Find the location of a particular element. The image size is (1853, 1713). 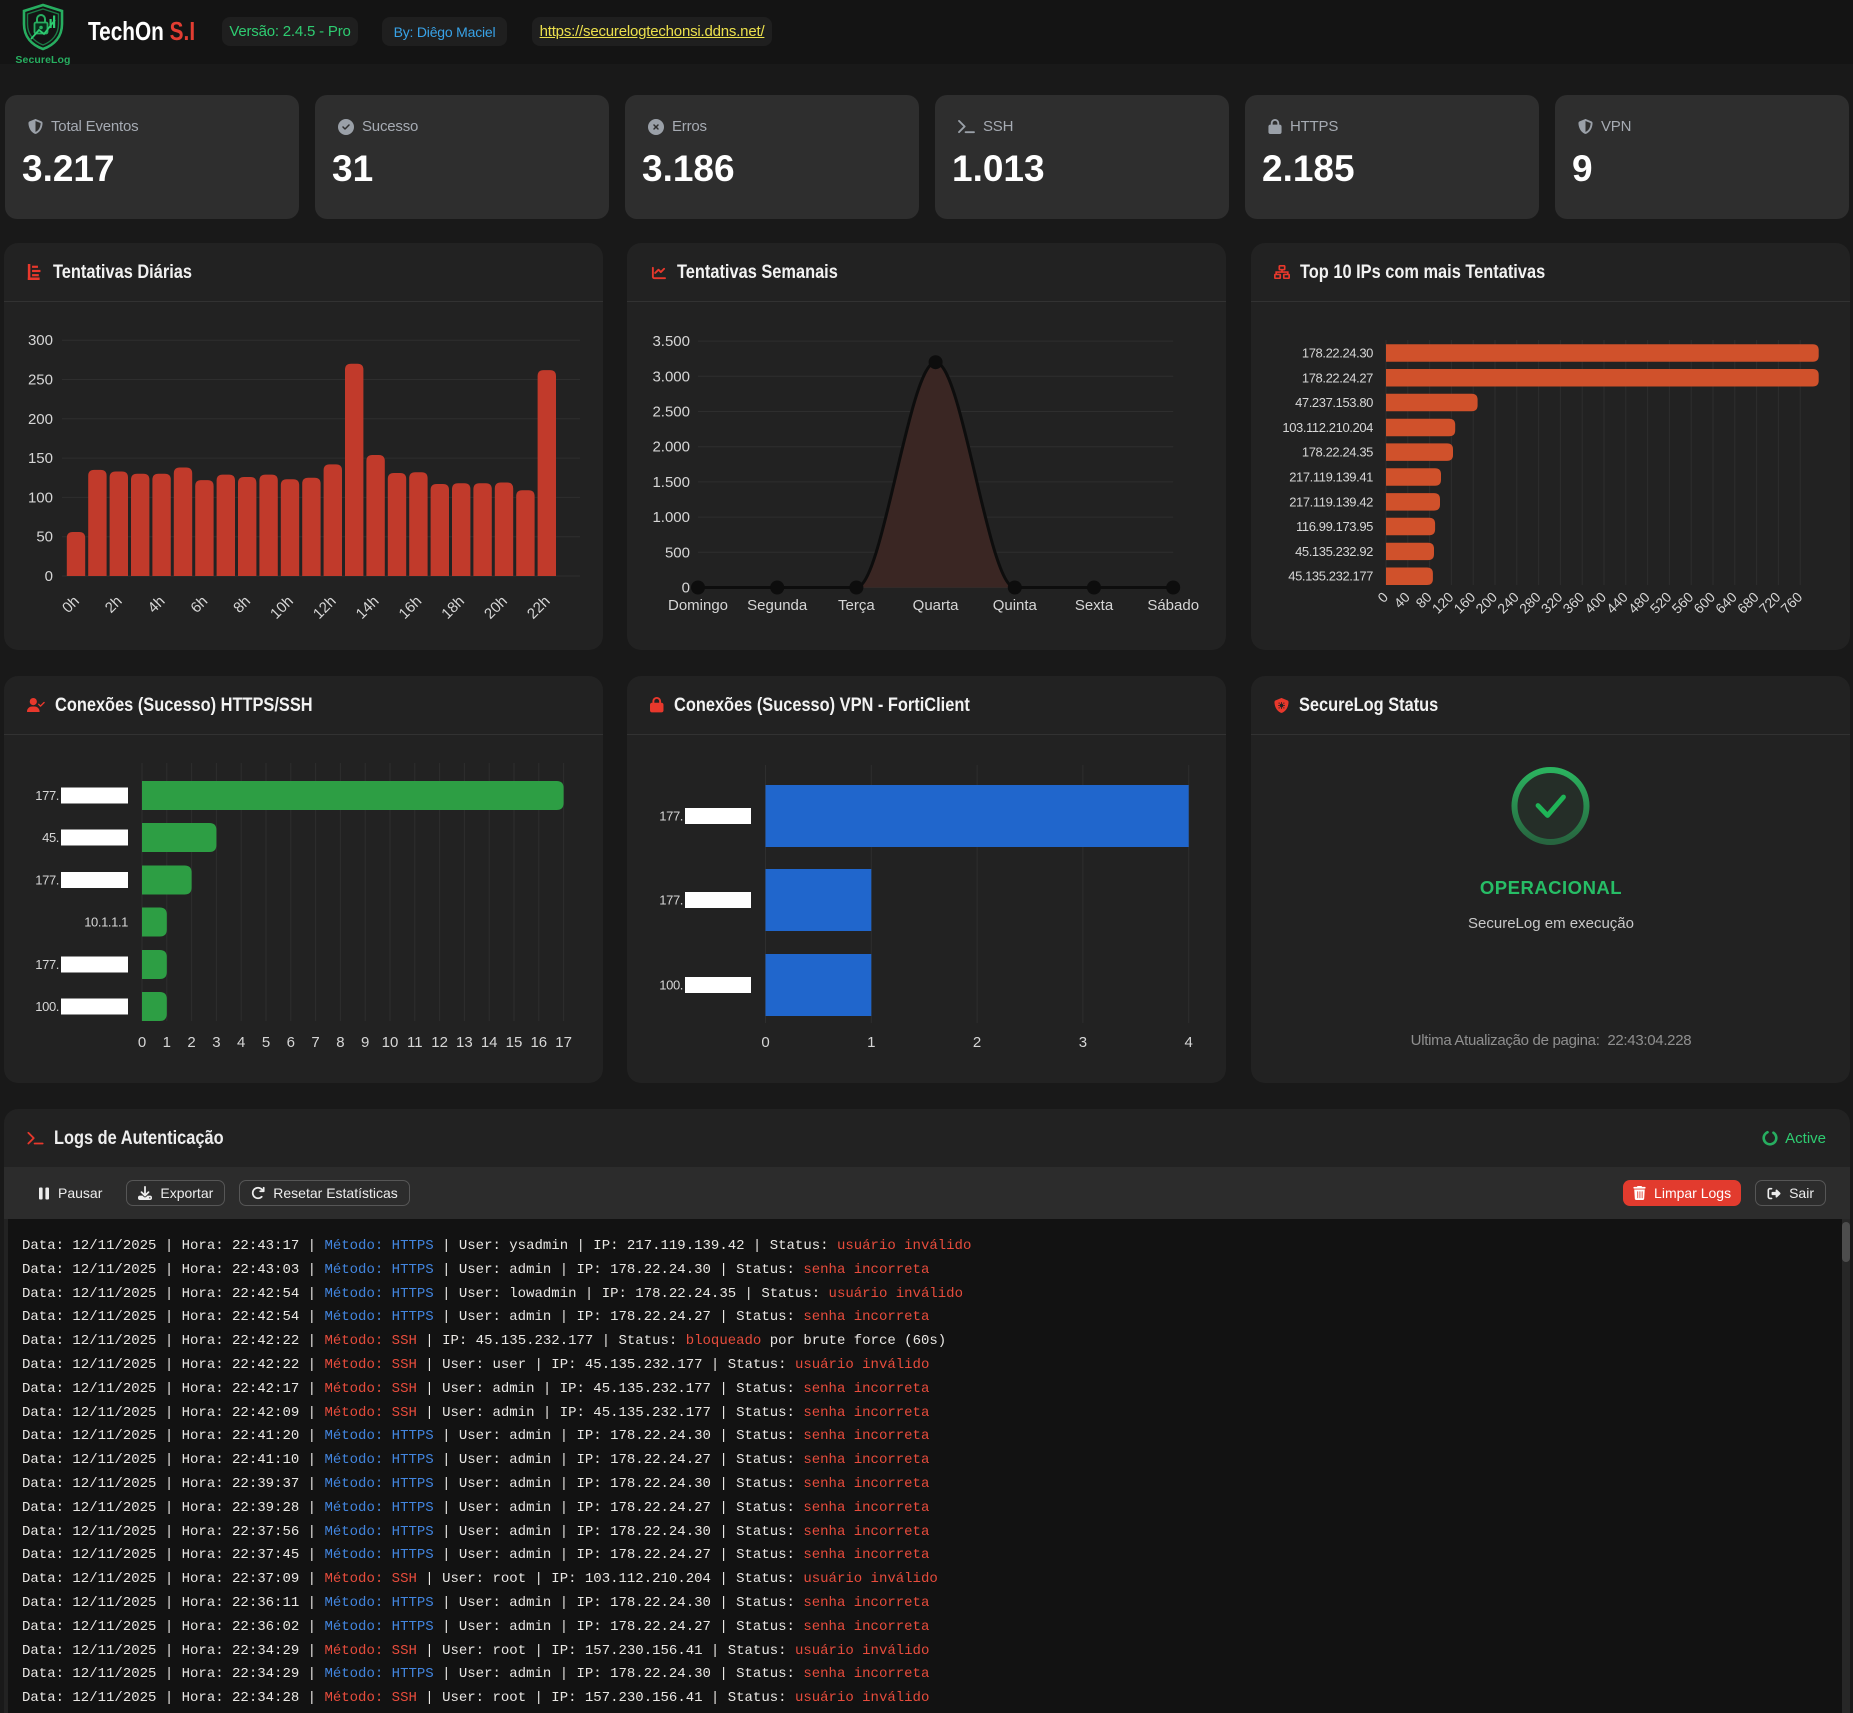

svg-text: 12 is located at coordinates (439, 1042).